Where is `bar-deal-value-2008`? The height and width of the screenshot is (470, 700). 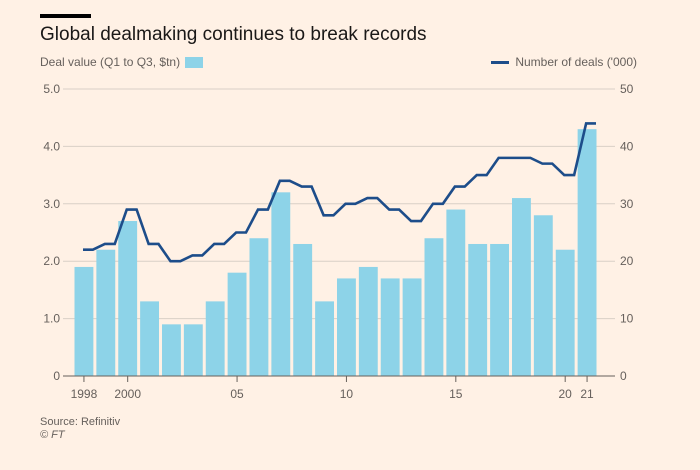 bar-deal-value-2008 is located at coordinates (303, 309).